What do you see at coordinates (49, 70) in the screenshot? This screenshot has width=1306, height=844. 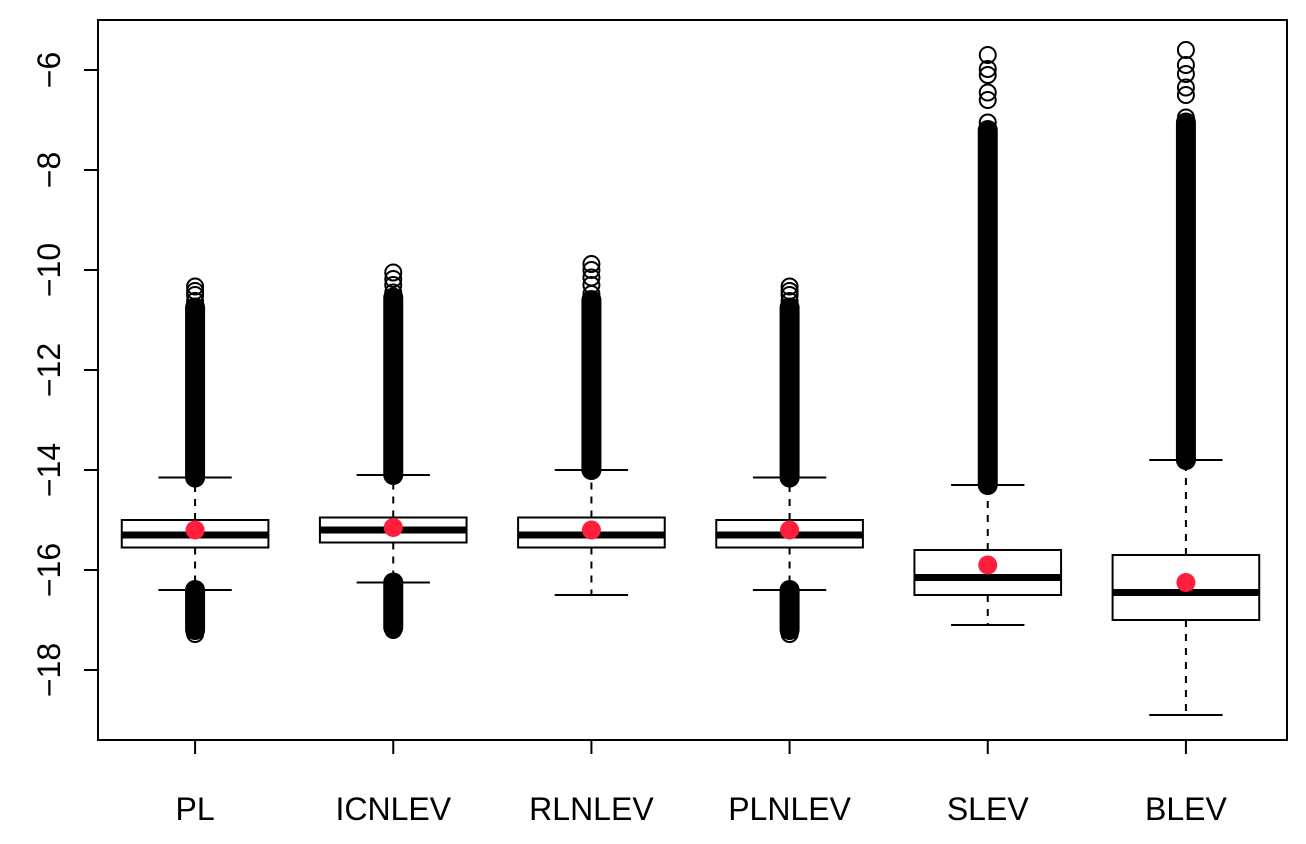 I see `y-tick-label: −6` at bounding box center [49, 70].